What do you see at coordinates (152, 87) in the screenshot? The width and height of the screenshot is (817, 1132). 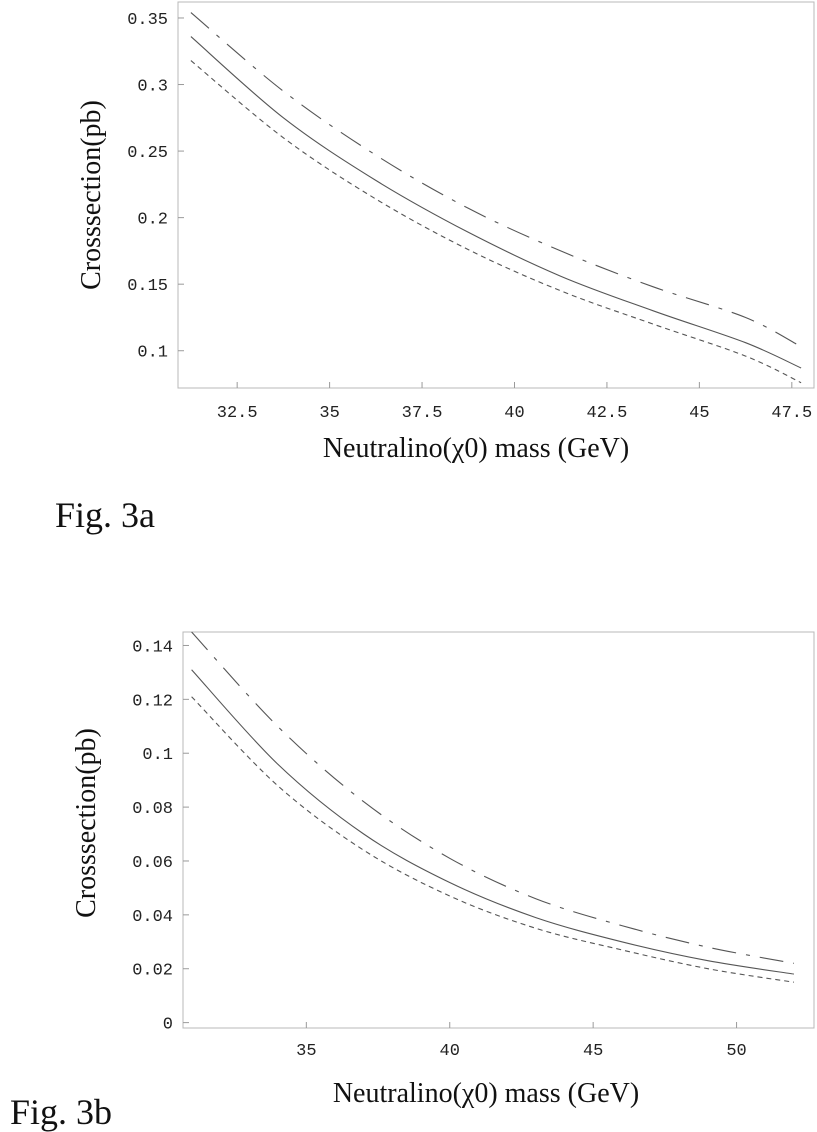 I see `y-tick-label: 0.3` at bounding box center [152, 87].